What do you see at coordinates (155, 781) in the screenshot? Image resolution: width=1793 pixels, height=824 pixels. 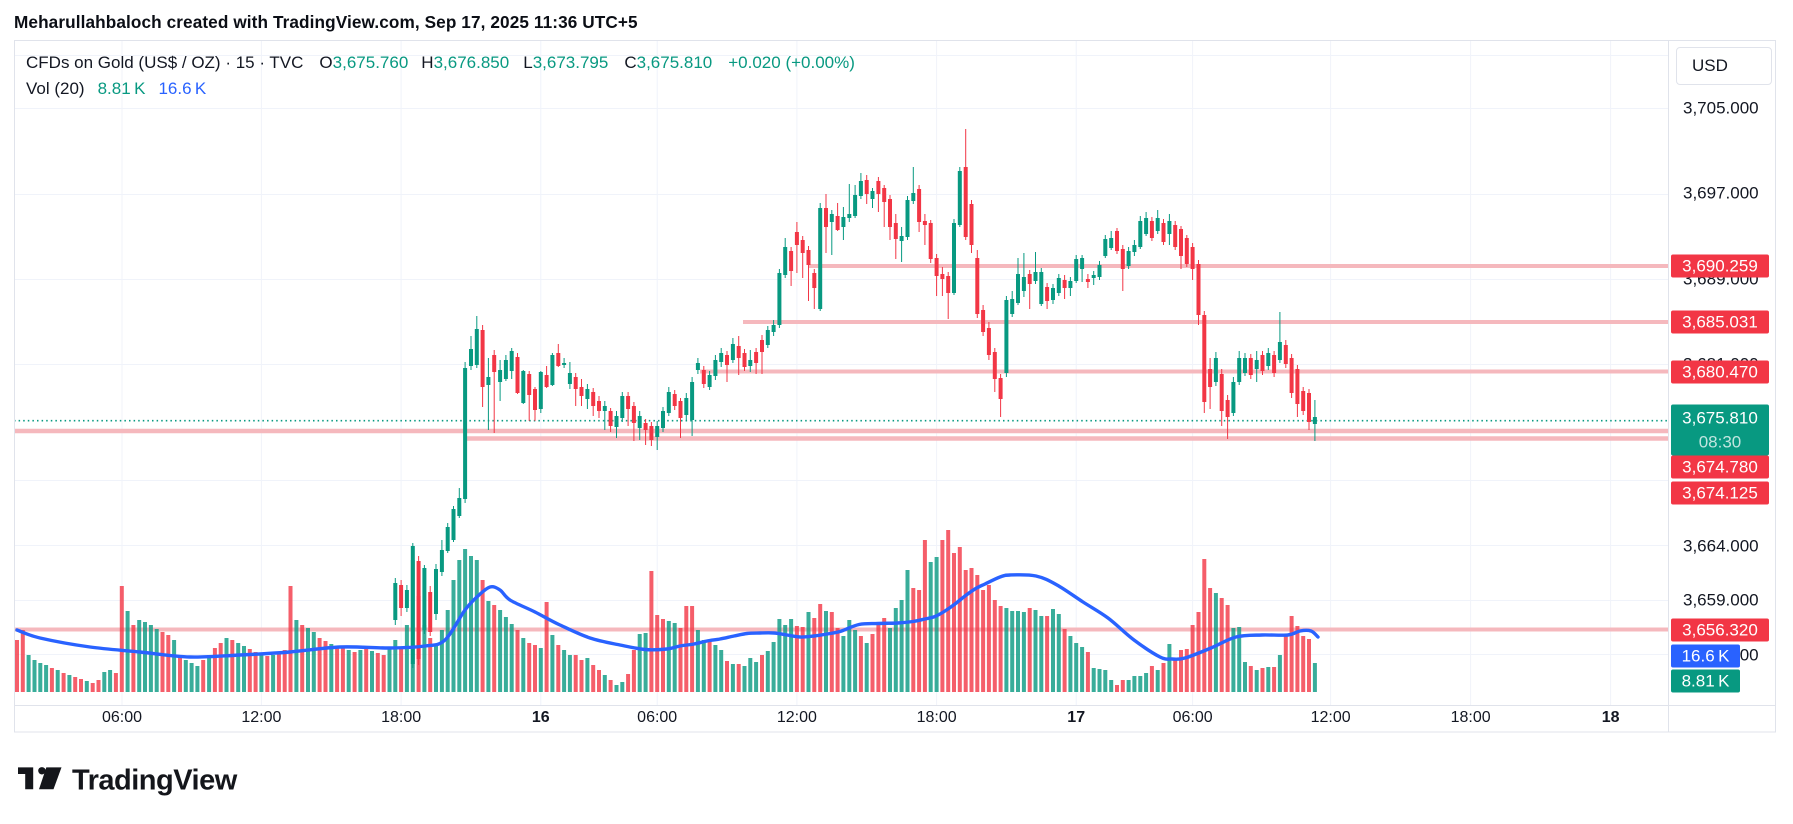 I see `svg-text: TradingView` at bounding box center [155, 781].